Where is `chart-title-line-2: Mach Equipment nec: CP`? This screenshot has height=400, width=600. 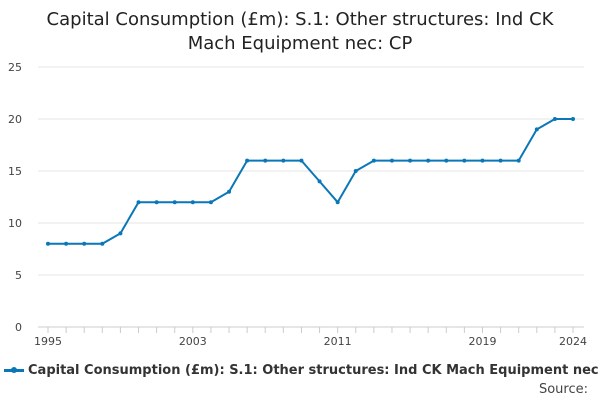
chart-title-line-2: Mach Equipment nec: CP is located at coordinates (300, 43).